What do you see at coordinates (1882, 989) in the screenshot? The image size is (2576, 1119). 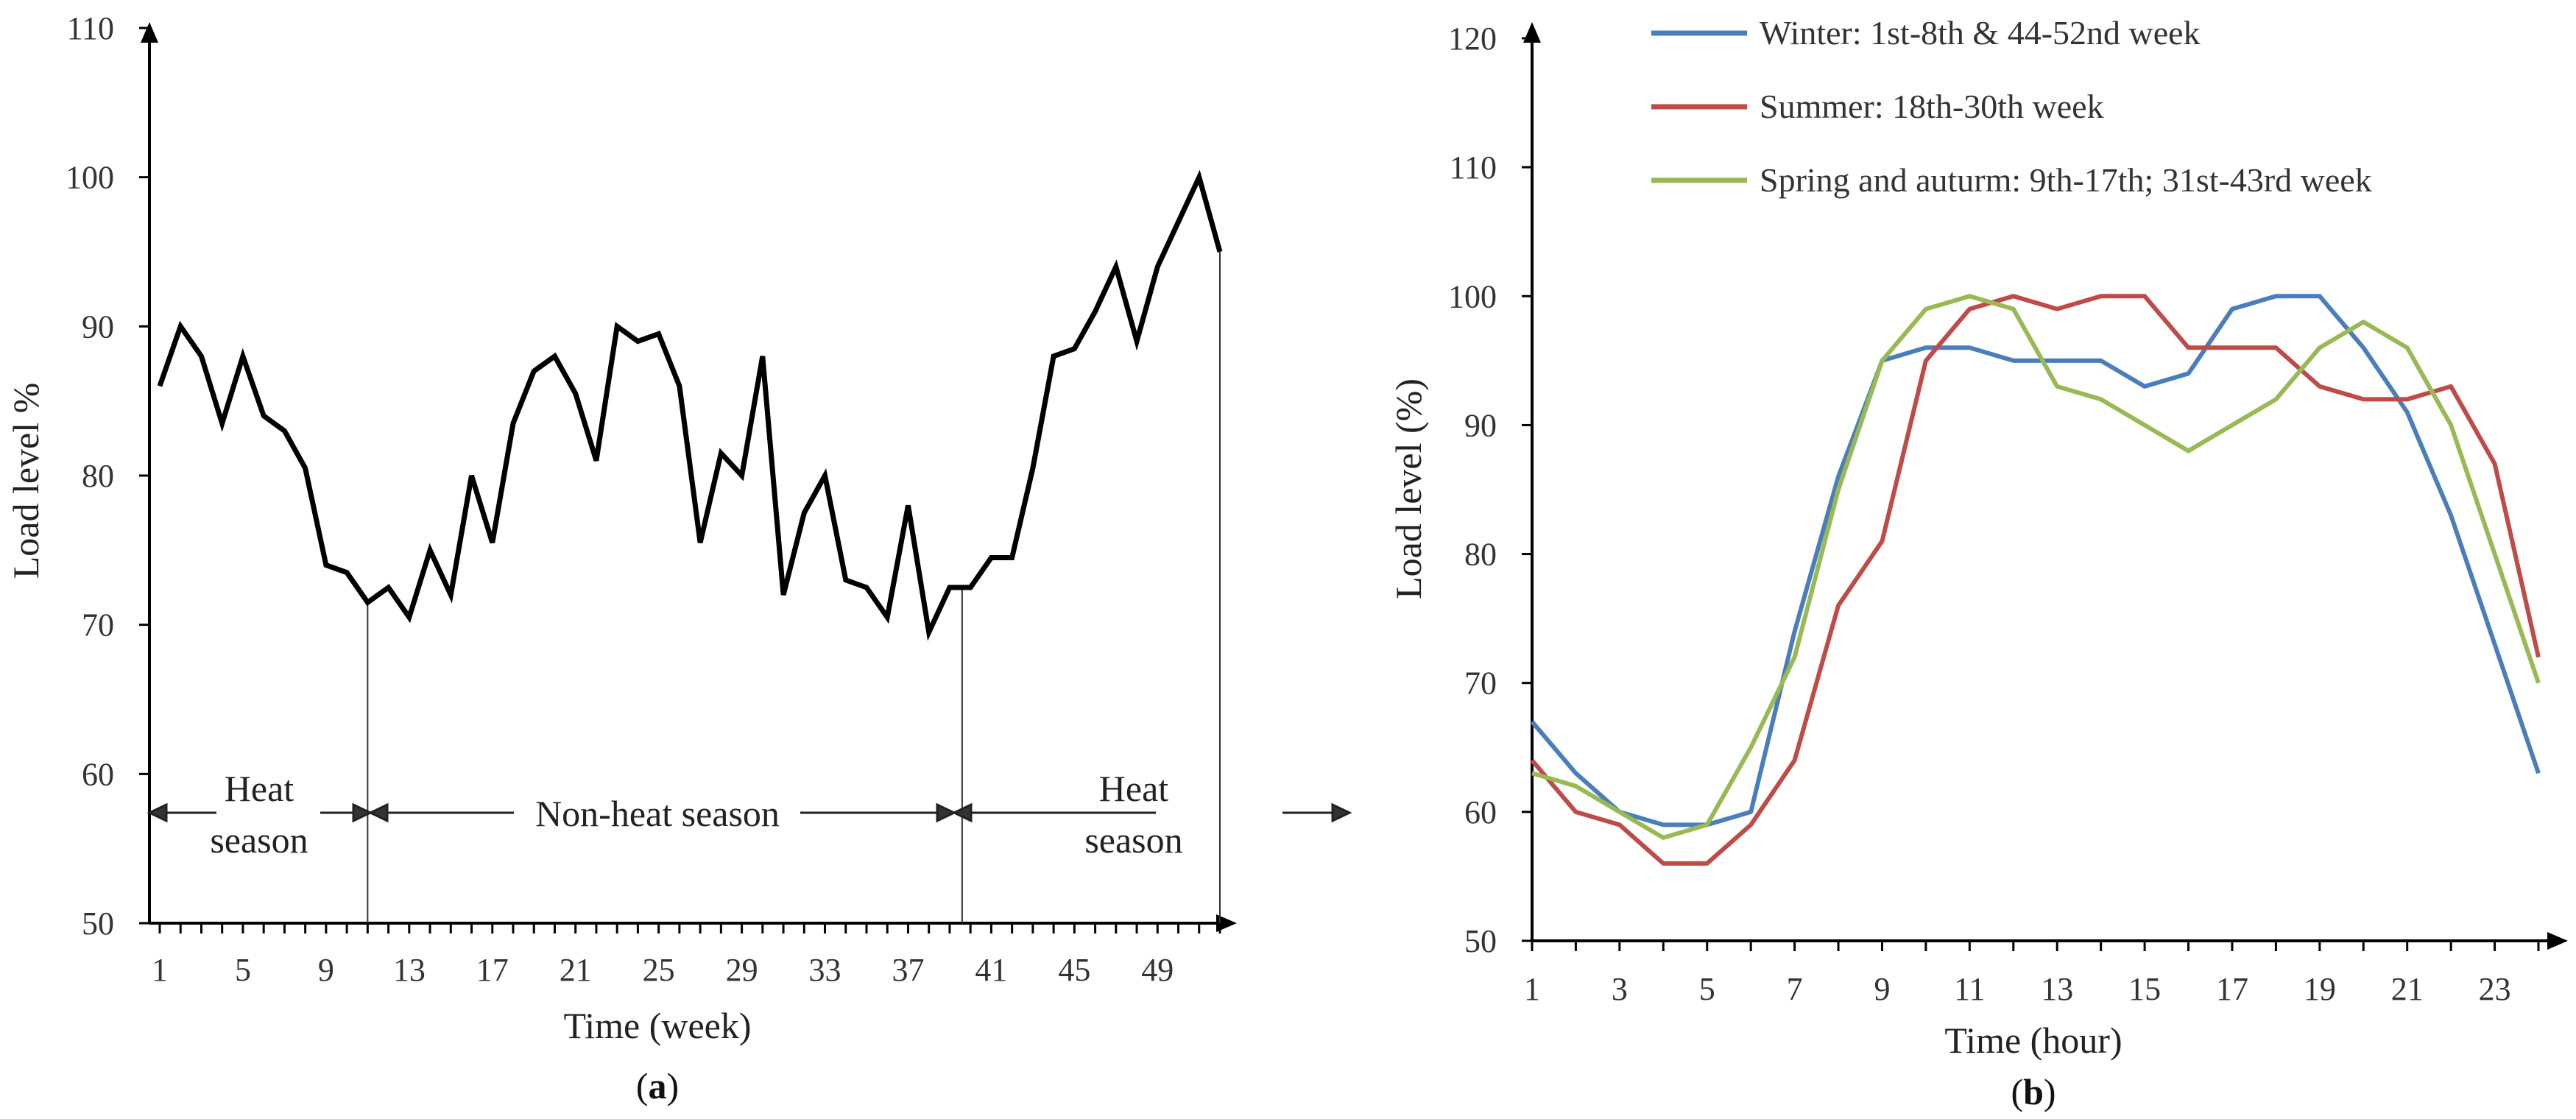 I see `panel-b-xtick-label: 9` at bounding box center [1882, 989].